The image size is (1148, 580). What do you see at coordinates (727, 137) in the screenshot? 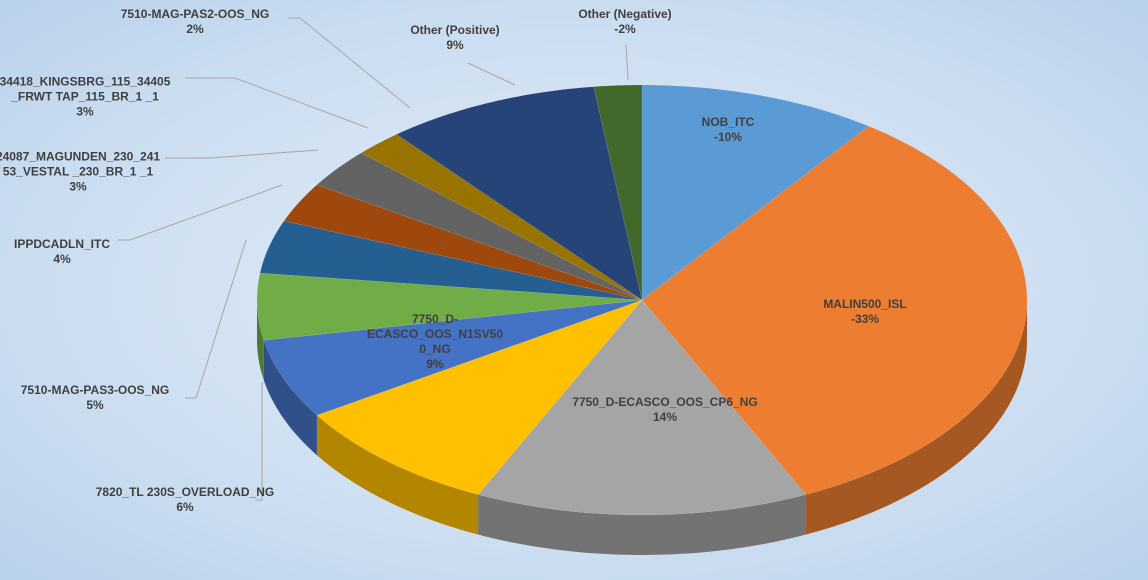
I see `slice-value: -10%` at bounding box center [727, 137].